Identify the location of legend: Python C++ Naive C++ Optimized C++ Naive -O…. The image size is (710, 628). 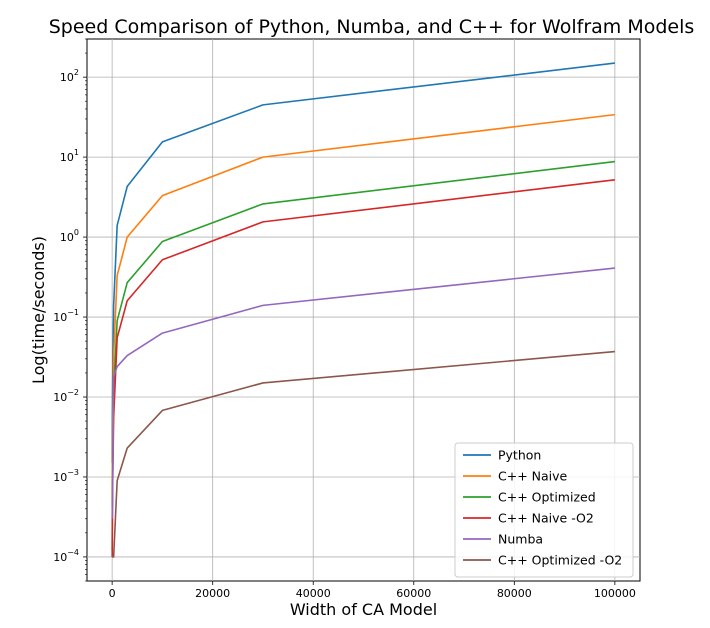
(544, 510).